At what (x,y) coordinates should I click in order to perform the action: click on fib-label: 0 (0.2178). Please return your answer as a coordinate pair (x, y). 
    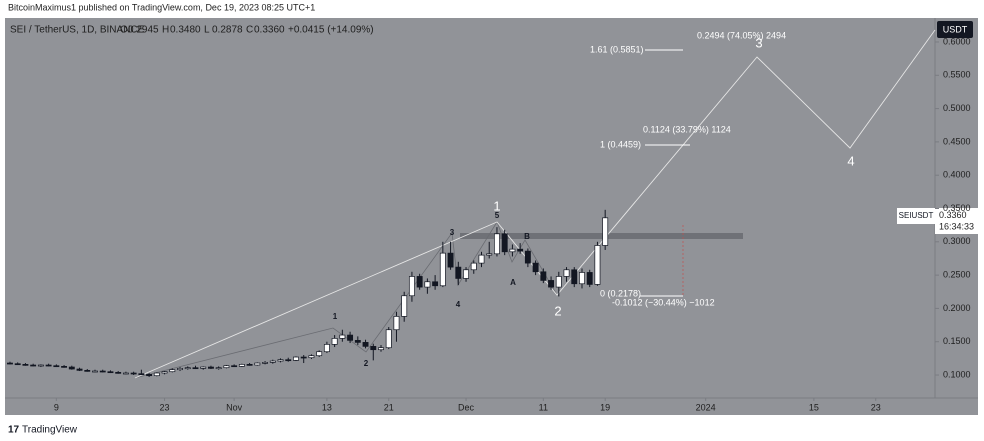
    Looking at the image, I should click on (620, 293).